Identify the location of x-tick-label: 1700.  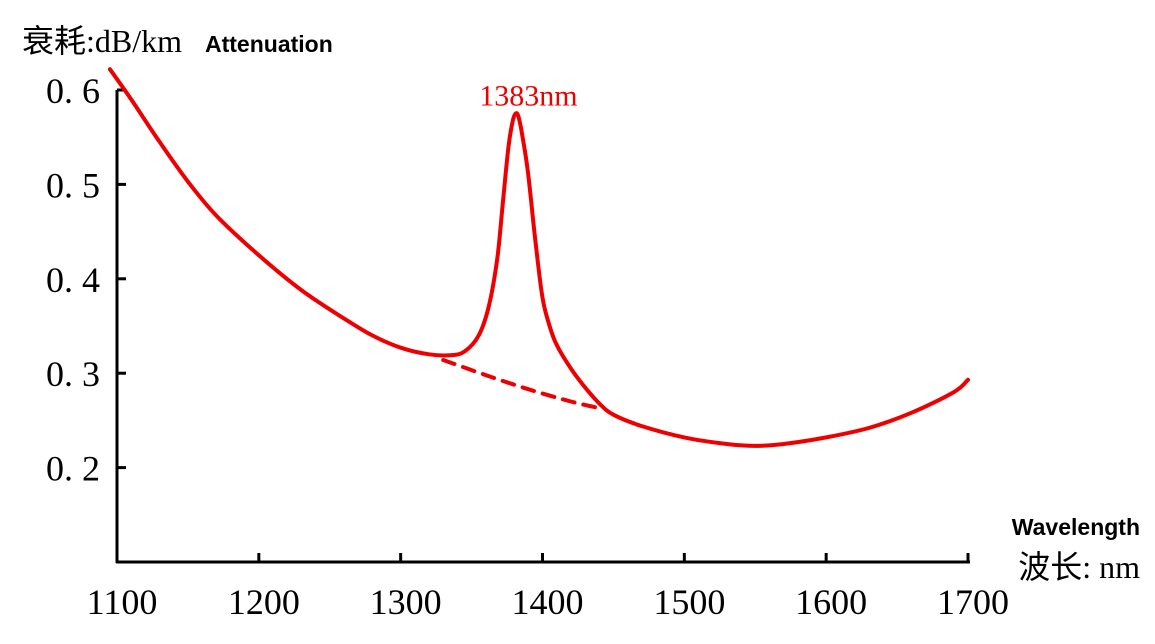
(973, 602).